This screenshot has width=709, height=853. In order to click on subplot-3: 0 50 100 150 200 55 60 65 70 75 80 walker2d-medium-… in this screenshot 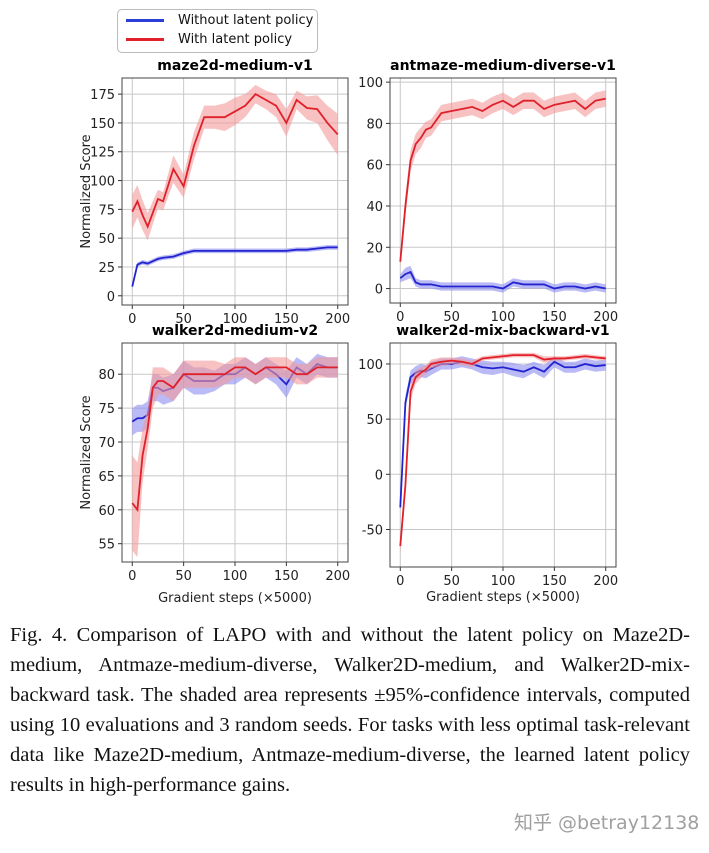, I will do `click(214, 464)`.